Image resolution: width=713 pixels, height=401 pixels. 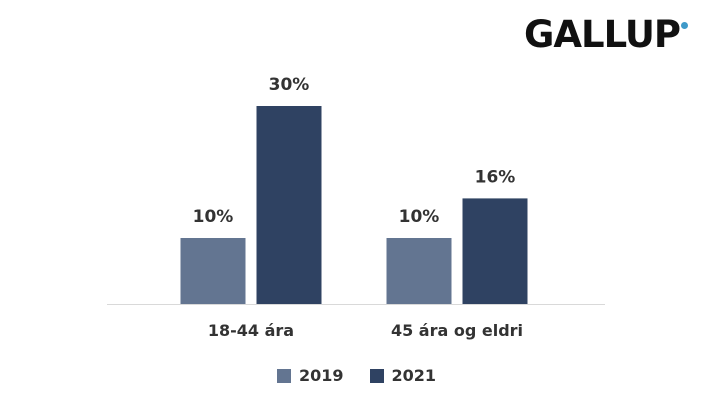 I want to click on legend-label-2019: 2019, so click(x=321, y=375).